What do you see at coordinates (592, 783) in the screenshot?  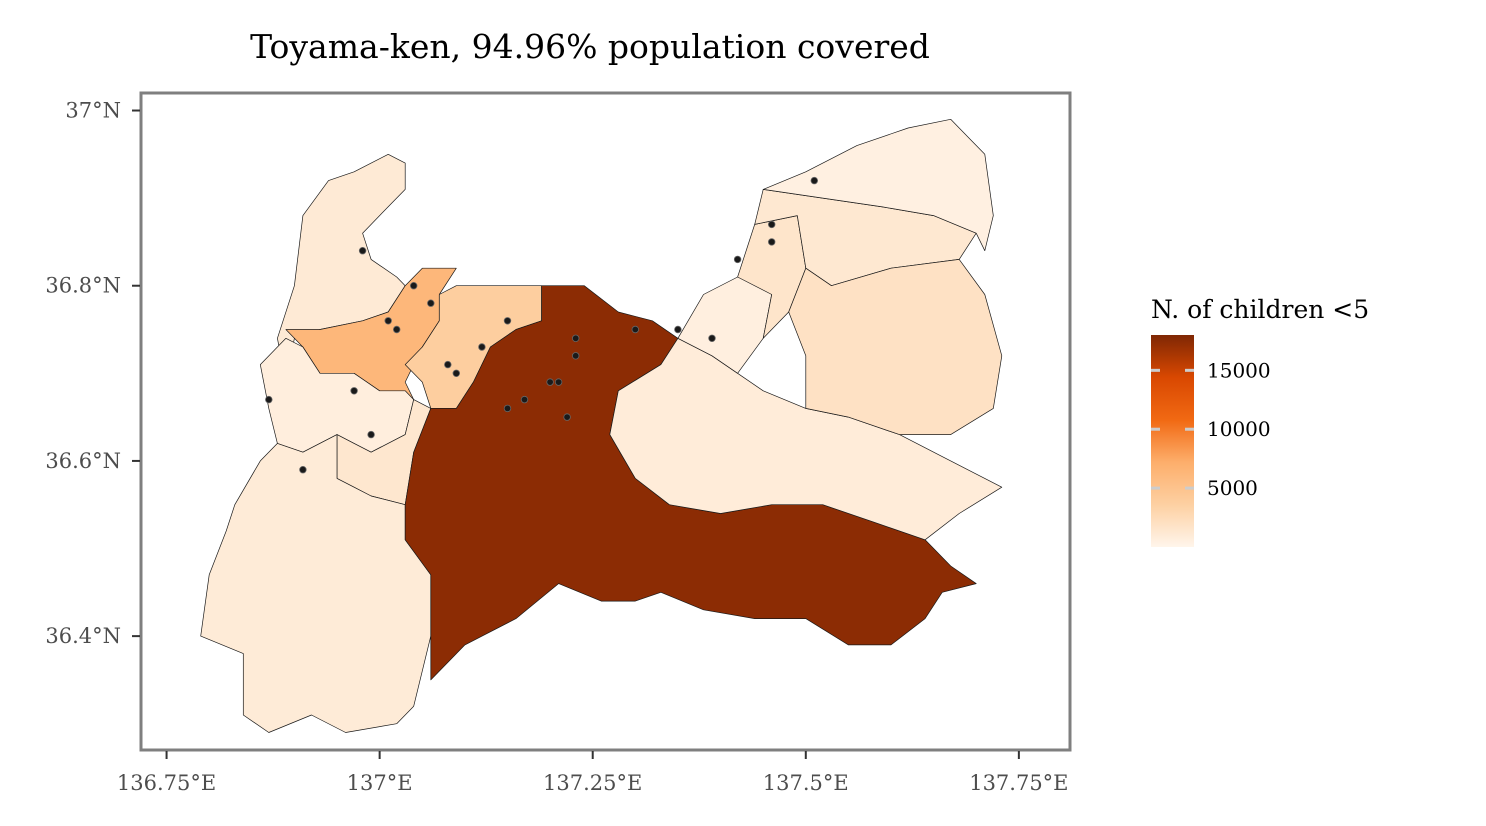 I see `x-tick-label: 137.25°E` at bounding box center [592, 783].